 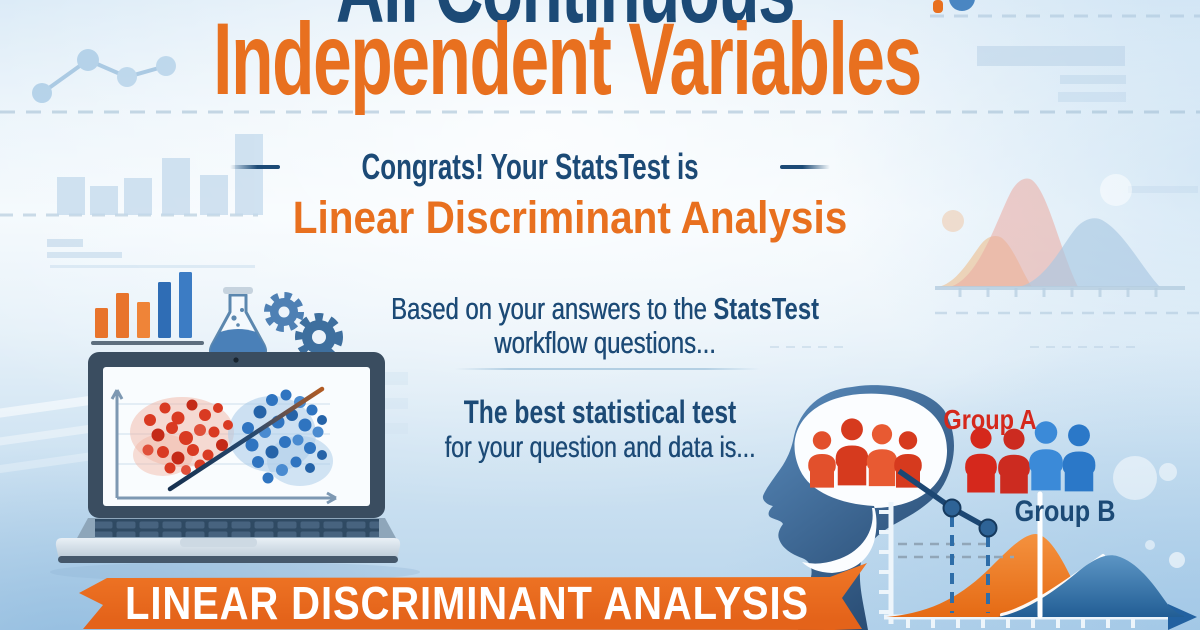 I want to click on projection-guides, so click(x=955, y=540).